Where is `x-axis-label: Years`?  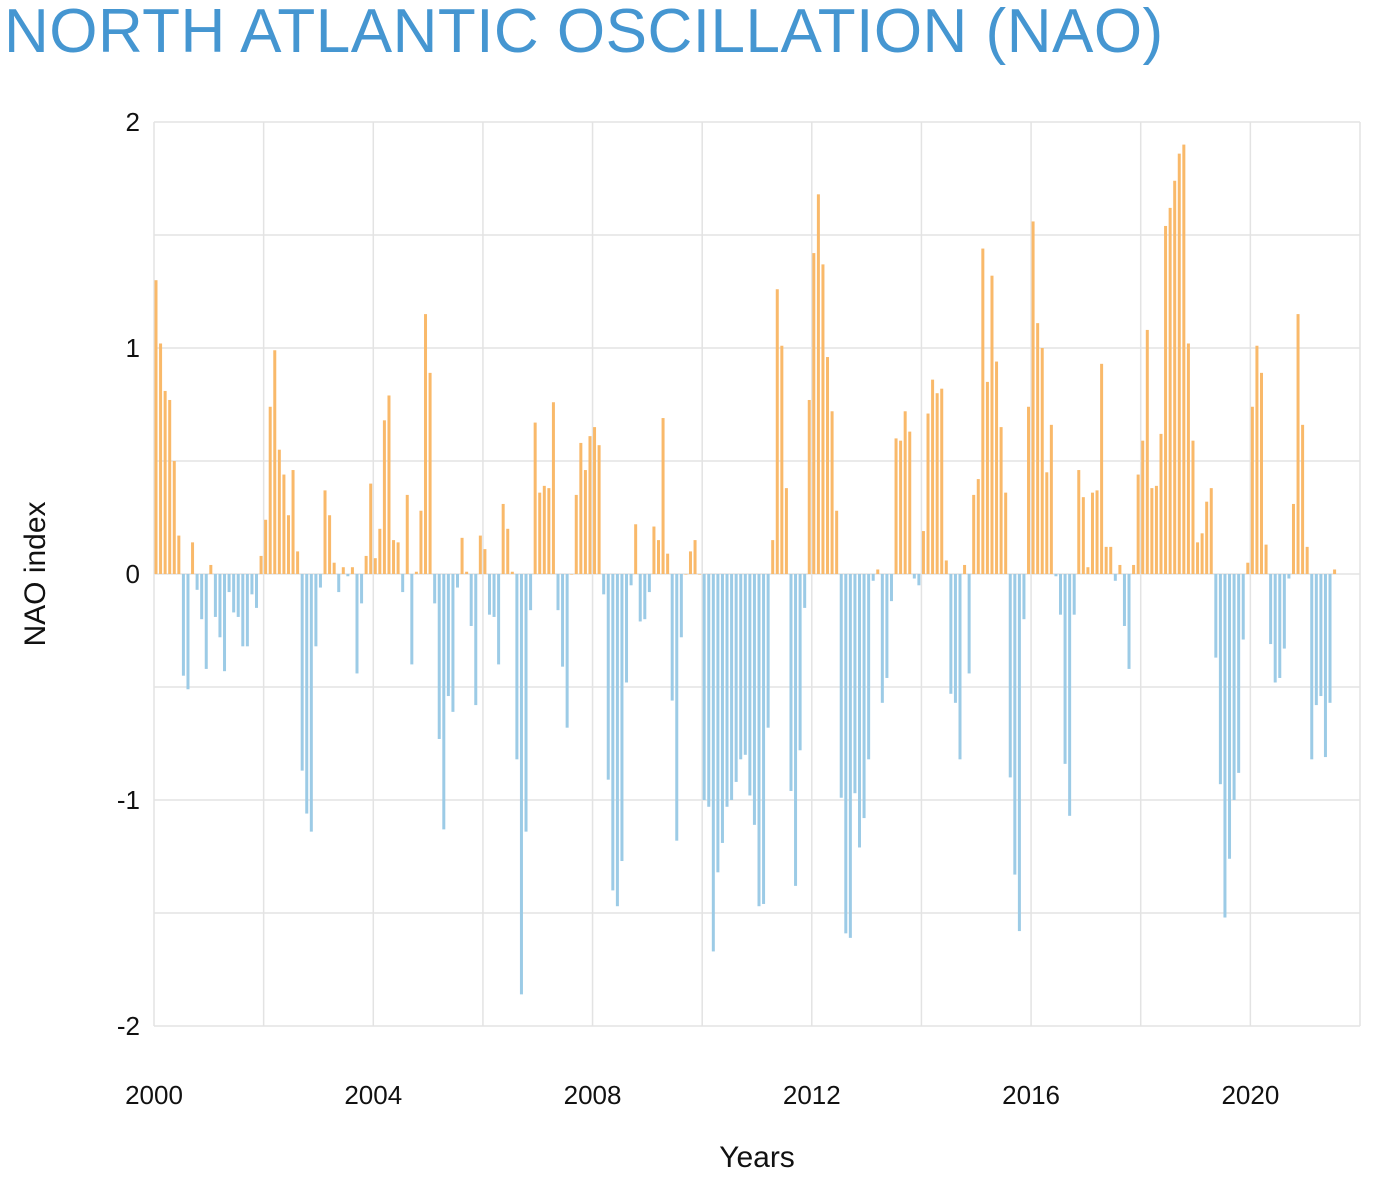 x-axis-label: Years is located at coordinates (757, 1157).